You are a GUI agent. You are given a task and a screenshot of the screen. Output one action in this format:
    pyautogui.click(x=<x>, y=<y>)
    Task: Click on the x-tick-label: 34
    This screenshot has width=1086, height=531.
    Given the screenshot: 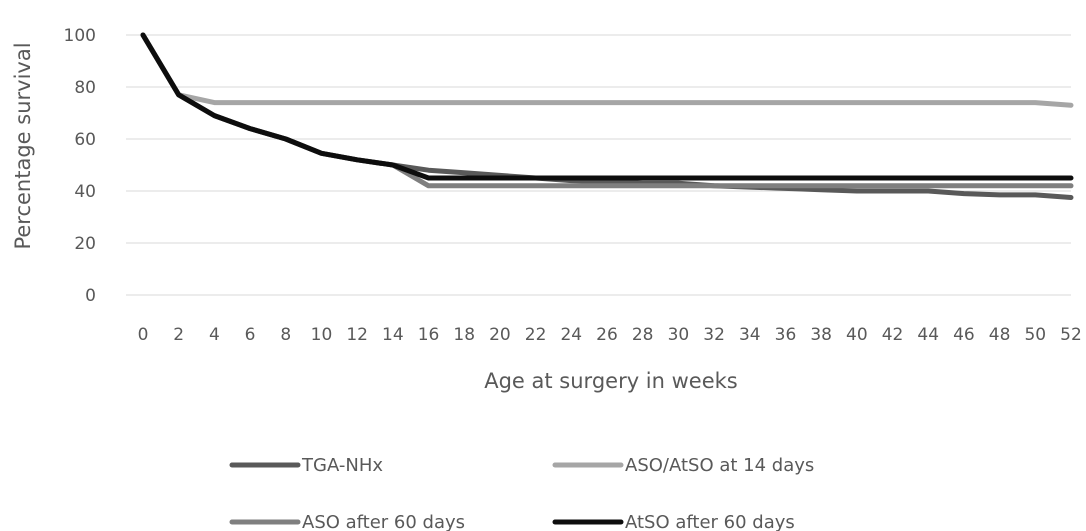 What is the action you would take?
    pyautogui.click(x=750, y=335)
    